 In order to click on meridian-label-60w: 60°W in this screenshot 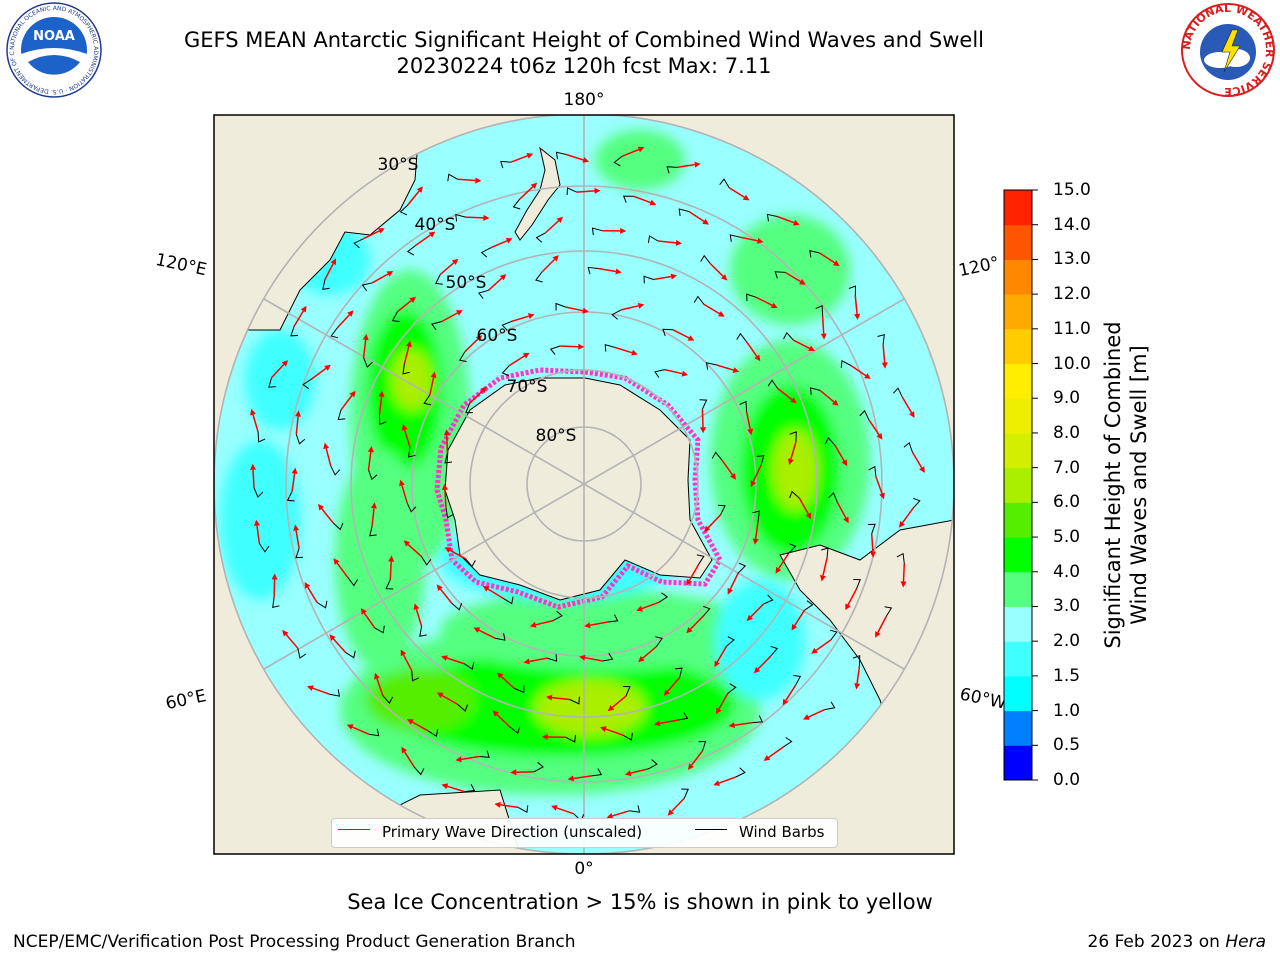, I will do `click(983, 698)`.